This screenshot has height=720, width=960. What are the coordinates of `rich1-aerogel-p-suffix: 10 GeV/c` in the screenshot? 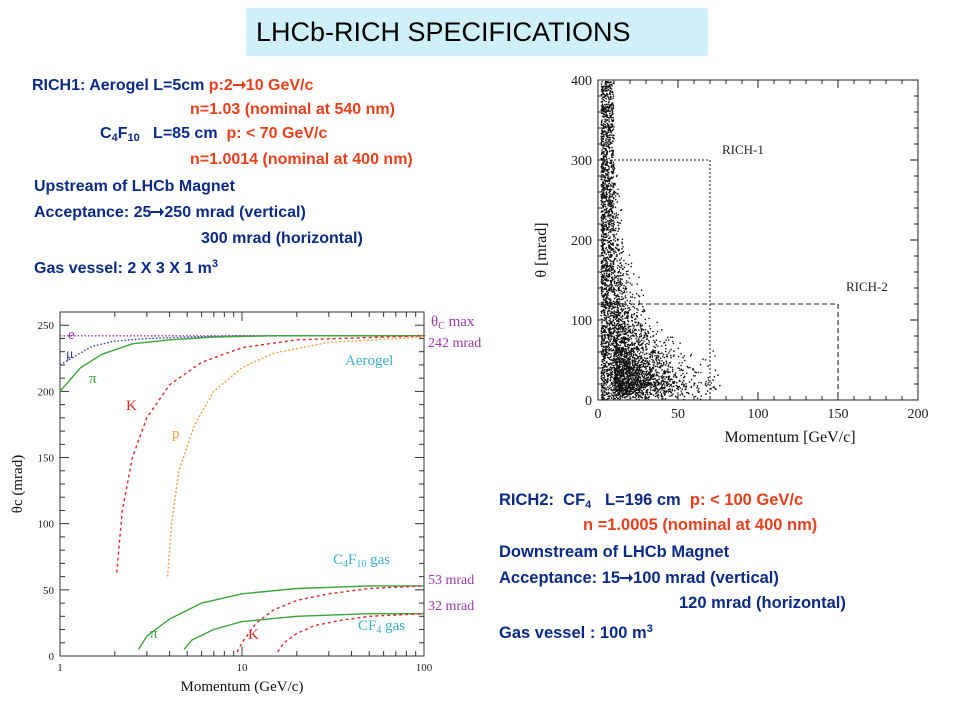 It's located at (279, 85).